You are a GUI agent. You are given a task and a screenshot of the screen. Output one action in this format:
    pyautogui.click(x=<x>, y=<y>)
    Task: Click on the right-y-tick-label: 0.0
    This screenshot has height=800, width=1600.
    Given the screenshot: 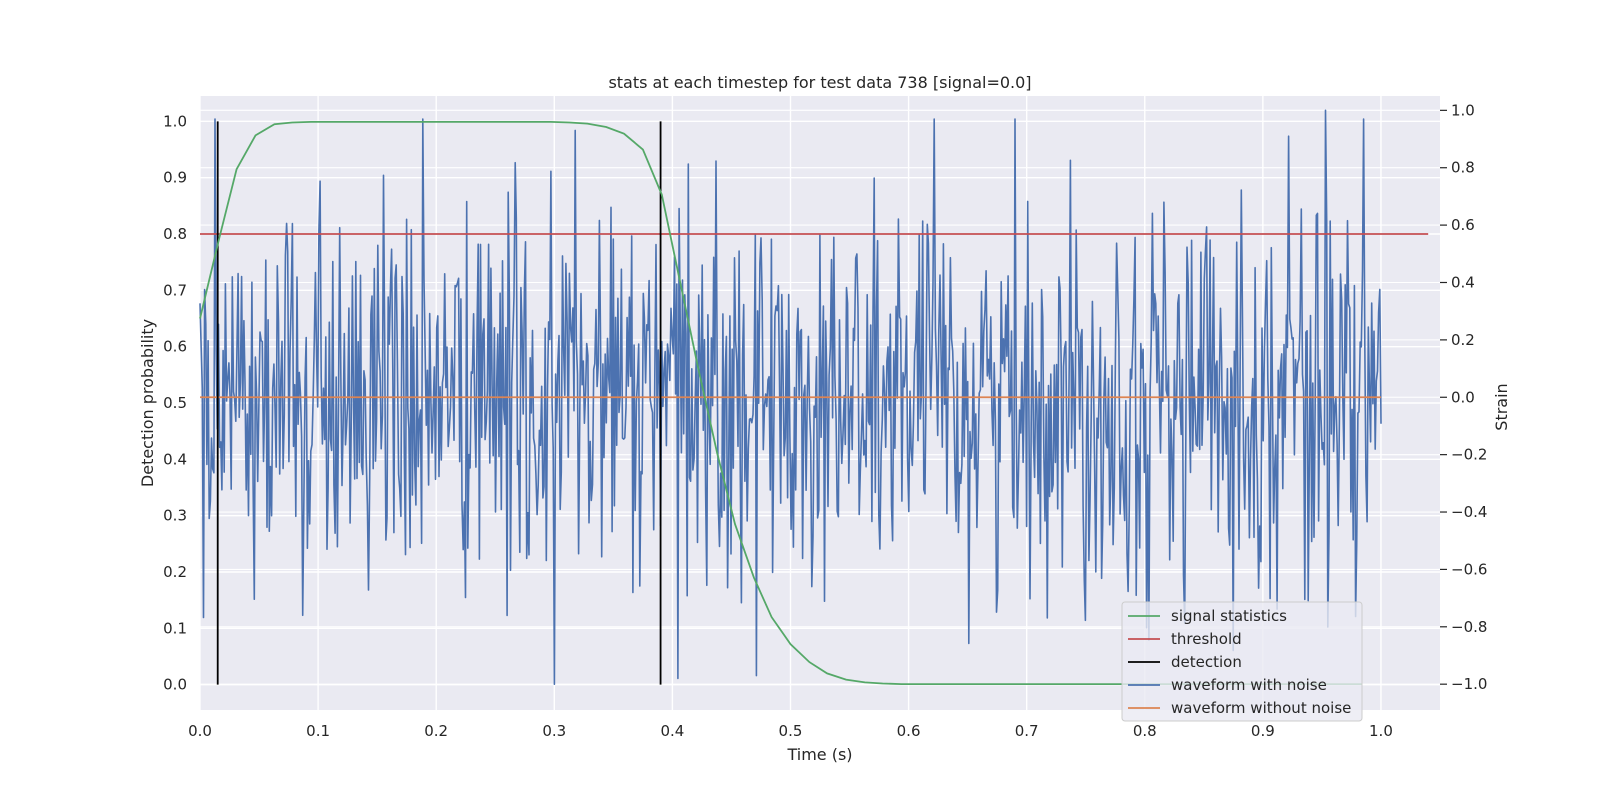 What is the action you would take?
    pyautogui.click(x=1463, y=397)
    